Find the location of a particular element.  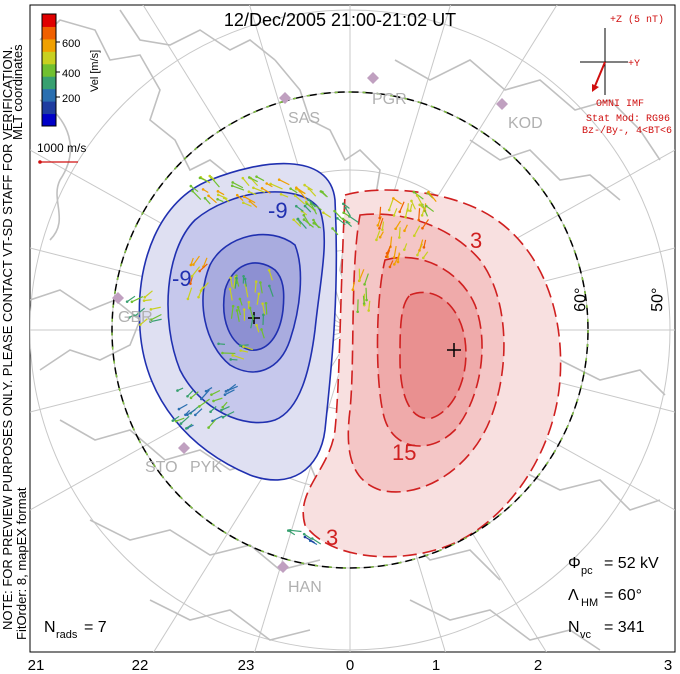

vector-scale-dot is located at coordinates (40, 162).